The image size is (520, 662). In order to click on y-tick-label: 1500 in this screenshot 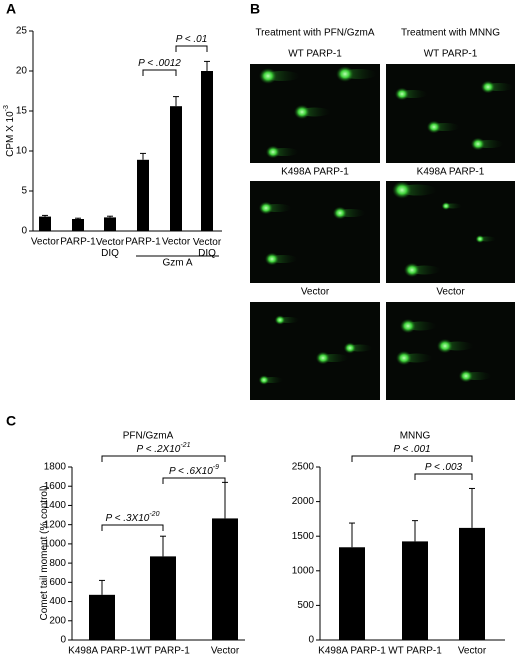, I will do `click(303, 536)`.